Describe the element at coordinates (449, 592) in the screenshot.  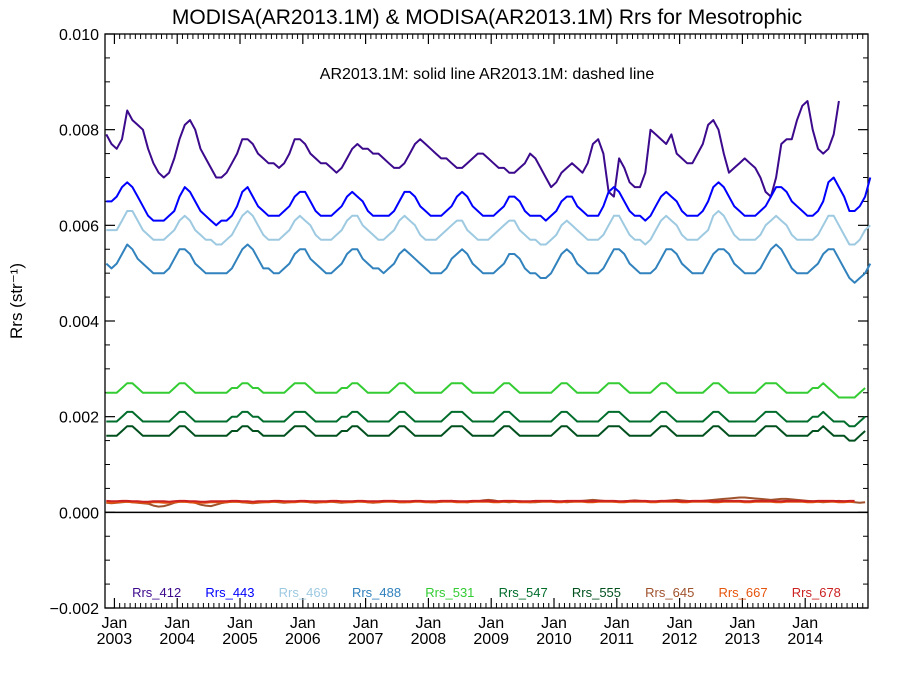
I see `legend-item-rrs-531: Rrs_531` at that location.